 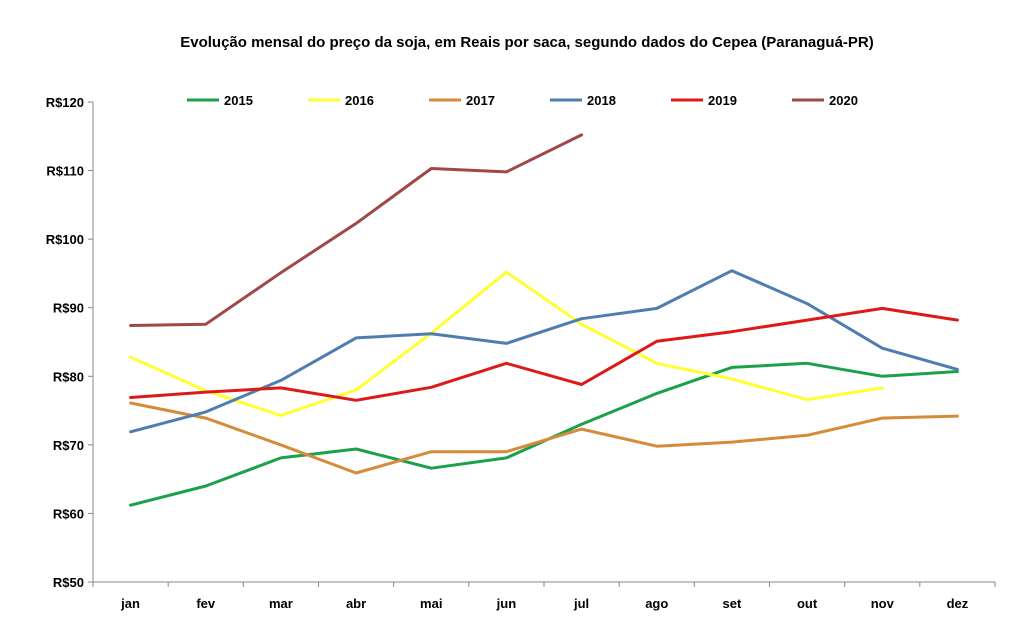 What do you see at coordinates (359, 100) in the screenshot?
I see `legend-label-2016: 2016` at bounding box center [359, 100].